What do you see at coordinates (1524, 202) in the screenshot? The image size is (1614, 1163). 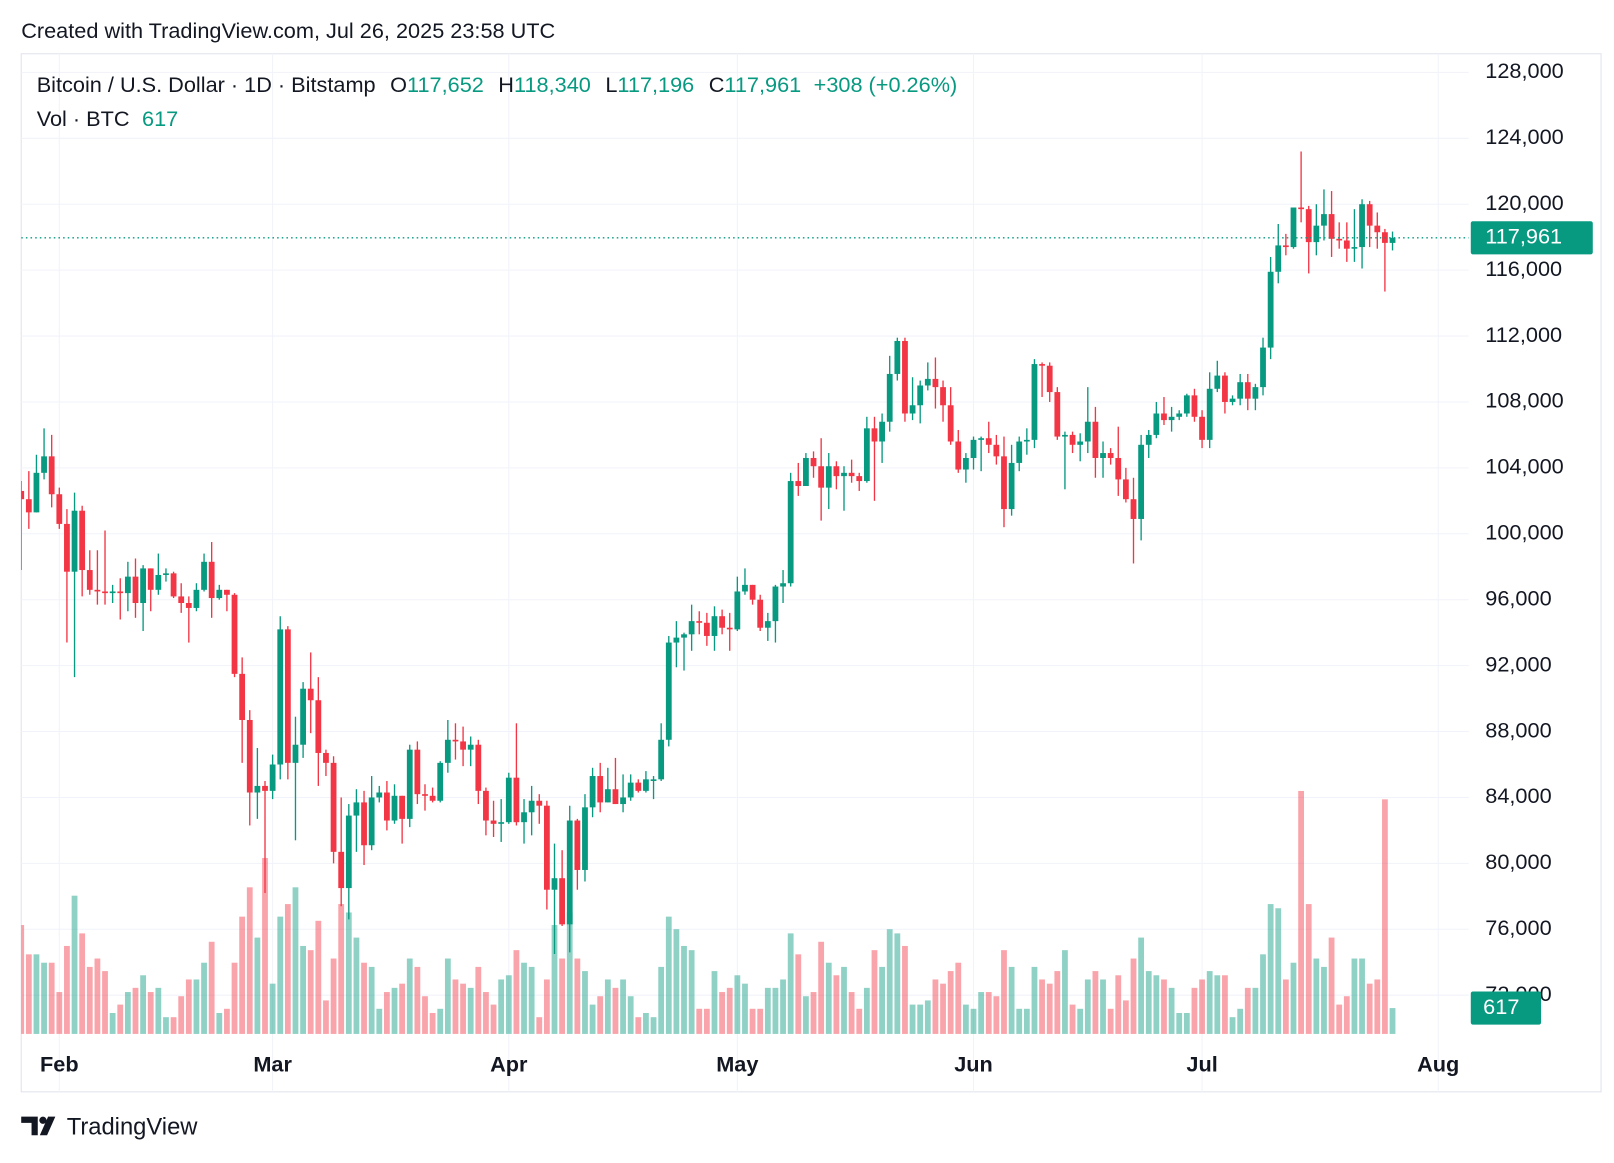 I see `y-tick-label: 120,000` at bounding box center [1524, 202].